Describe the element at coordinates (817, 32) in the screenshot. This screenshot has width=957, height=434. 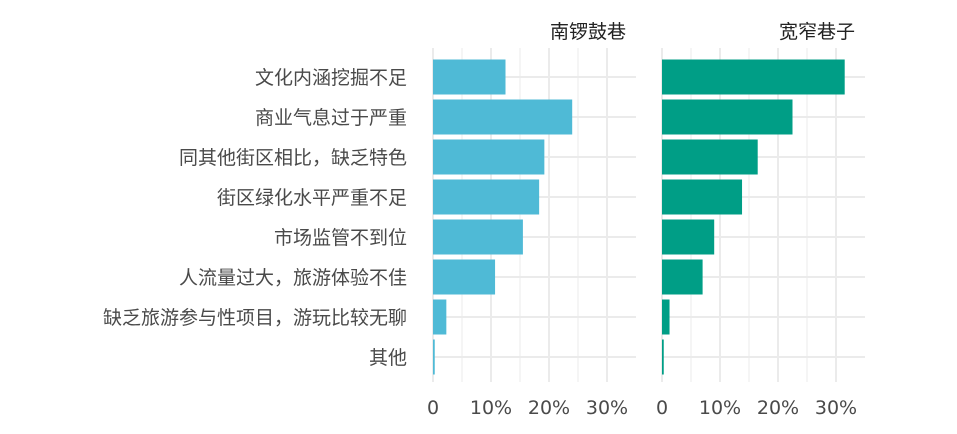
I see `panel-title: 宽窄巷子` at that location.